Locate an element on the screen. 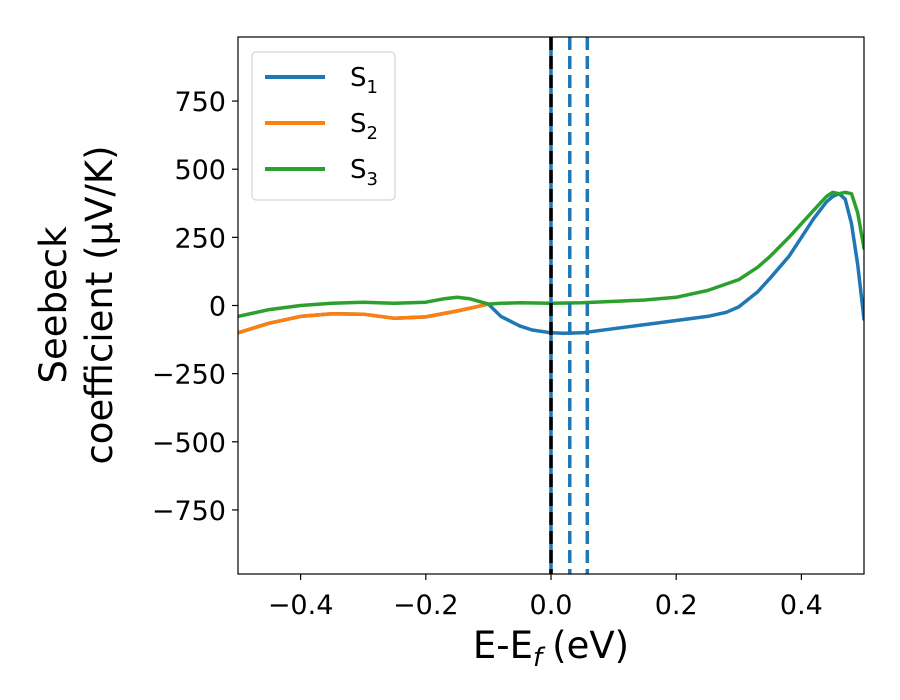 This screenshot has width=900, height=700. y-tick-label: −500 is located at coordinates (189, 443).